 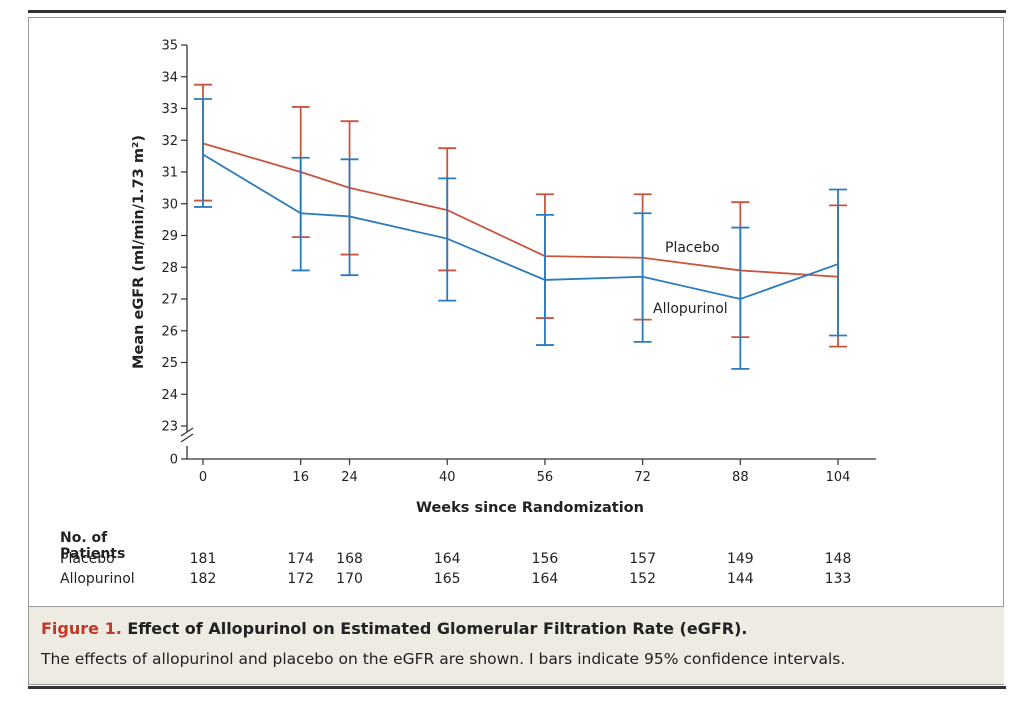 I want to click on patients-count: 149, so click(x=740, y=559).